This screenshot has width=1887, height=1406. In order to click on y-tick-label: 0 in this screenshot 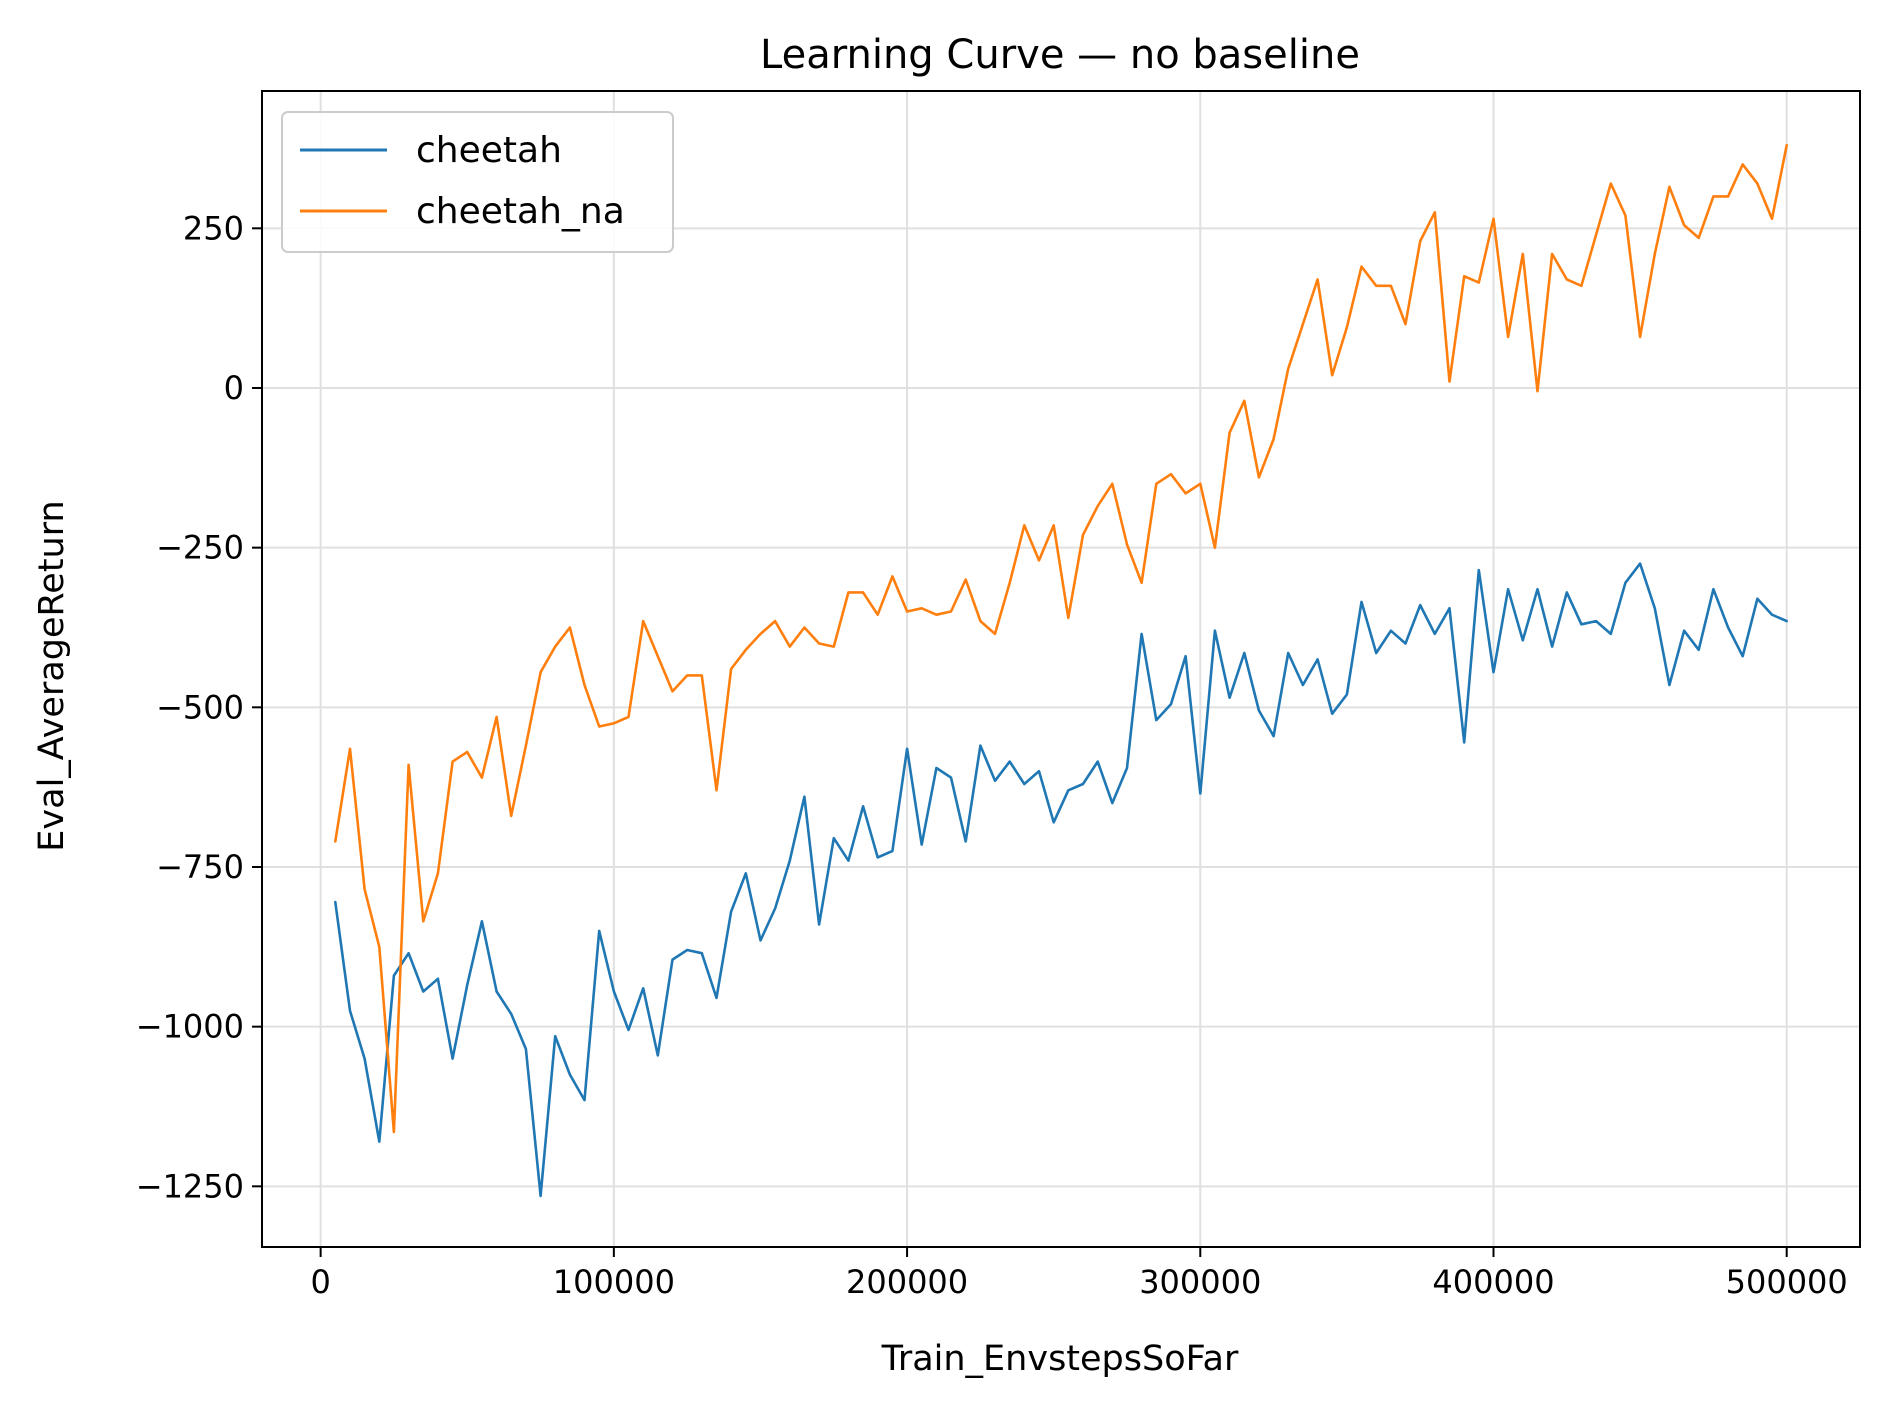, I will do `click(234, 388)`.